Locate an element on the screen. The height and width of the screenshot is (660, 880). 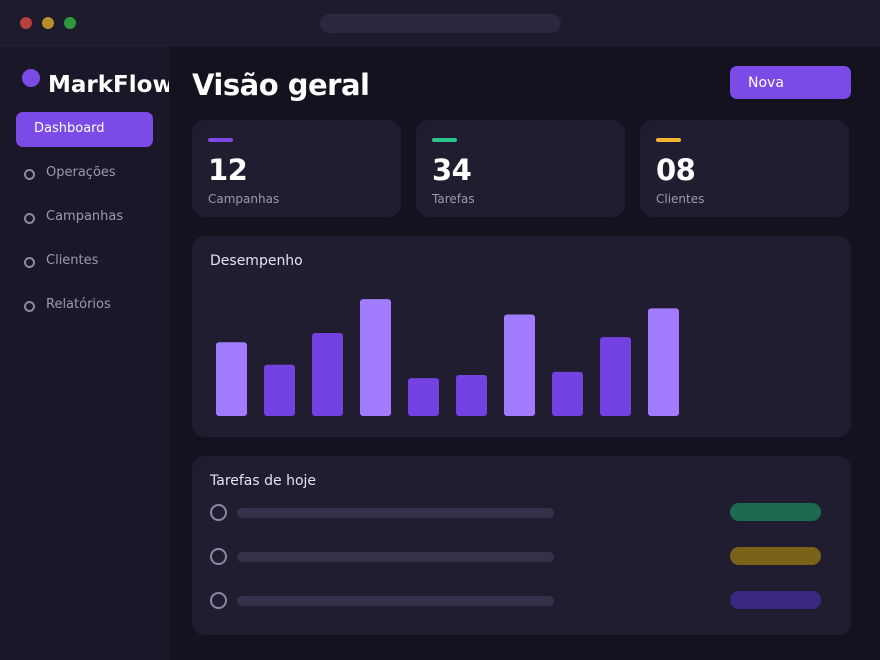
maximize-window-button is located at coordinates (70, 23).